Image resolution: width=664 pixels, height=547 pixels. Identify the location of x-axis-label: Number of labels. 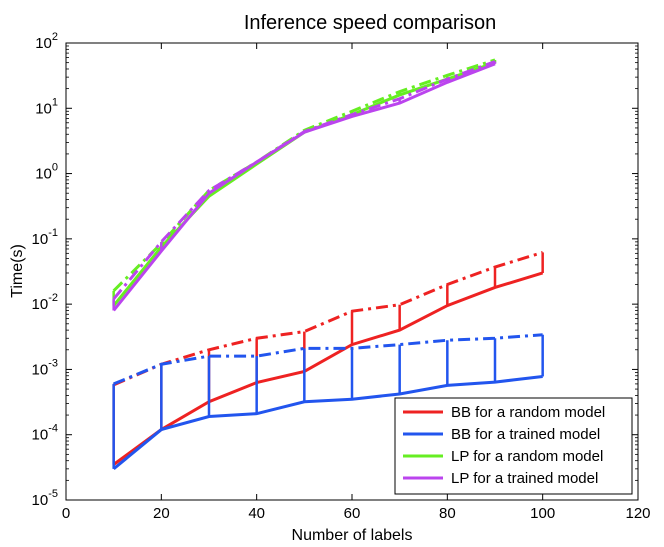
(352, 535).